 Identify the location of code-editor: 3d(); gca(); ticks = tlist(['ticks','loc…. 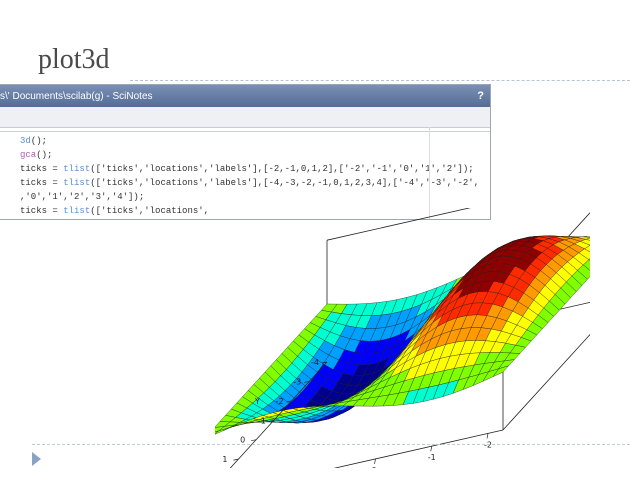
(245, 175).